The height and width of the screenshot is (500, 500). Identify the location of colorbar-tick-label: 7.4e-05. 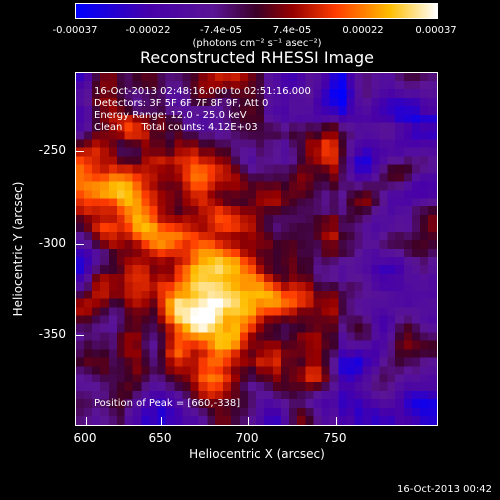
(292, 30).